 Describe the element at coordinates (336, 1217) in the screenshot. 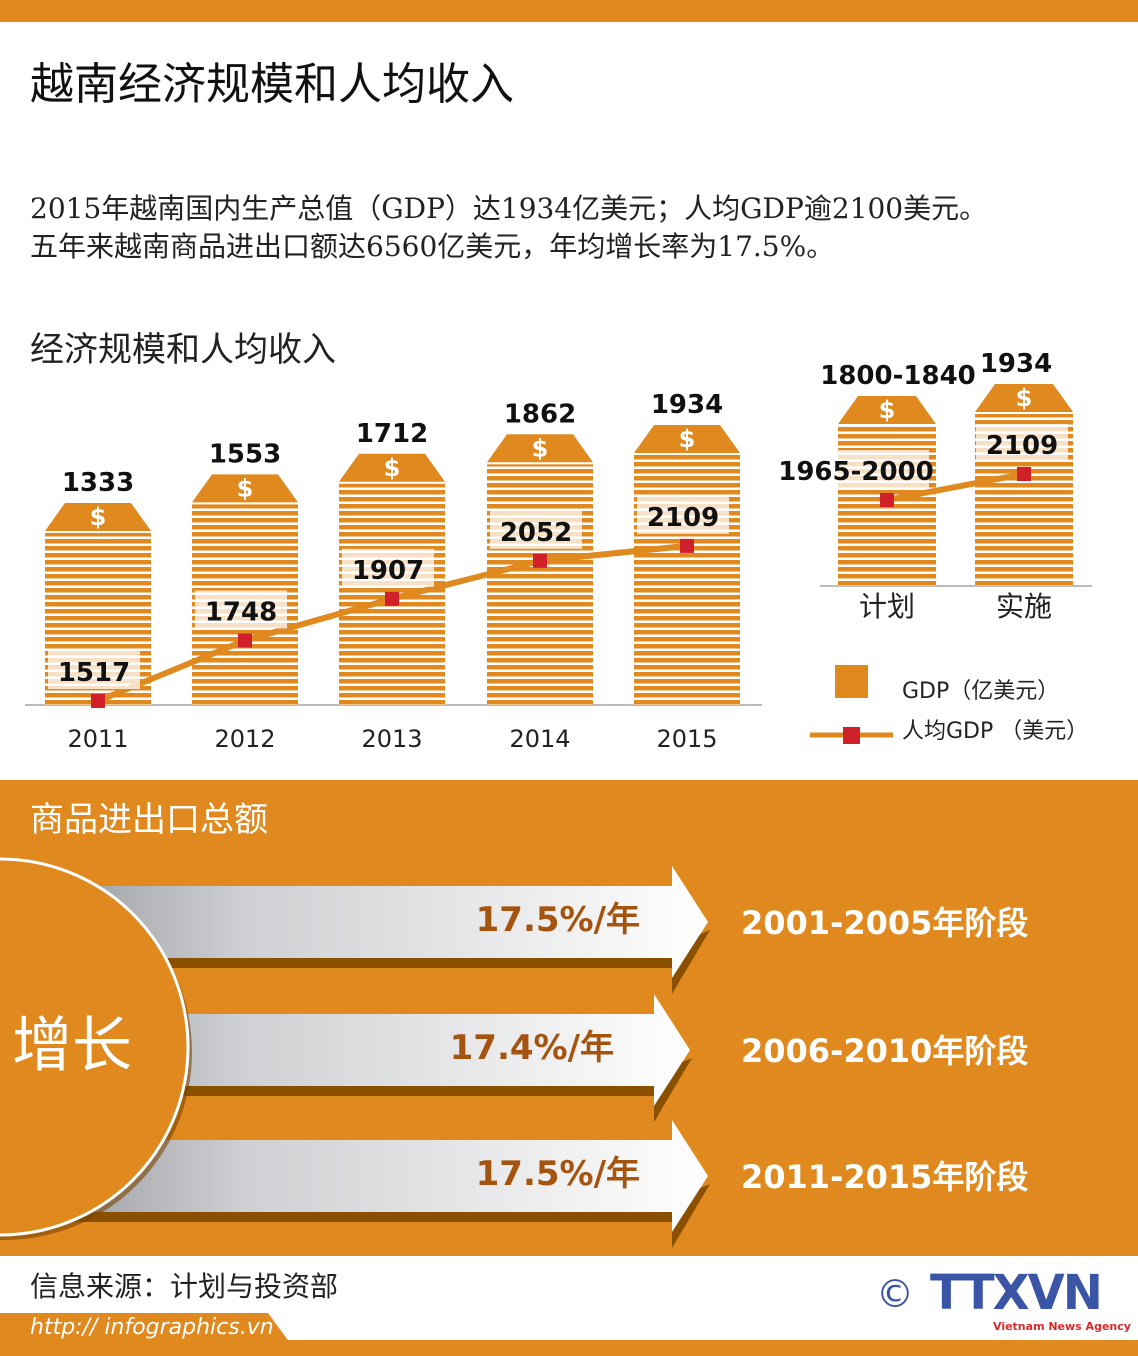

I see `arrow-shadow` at that location.